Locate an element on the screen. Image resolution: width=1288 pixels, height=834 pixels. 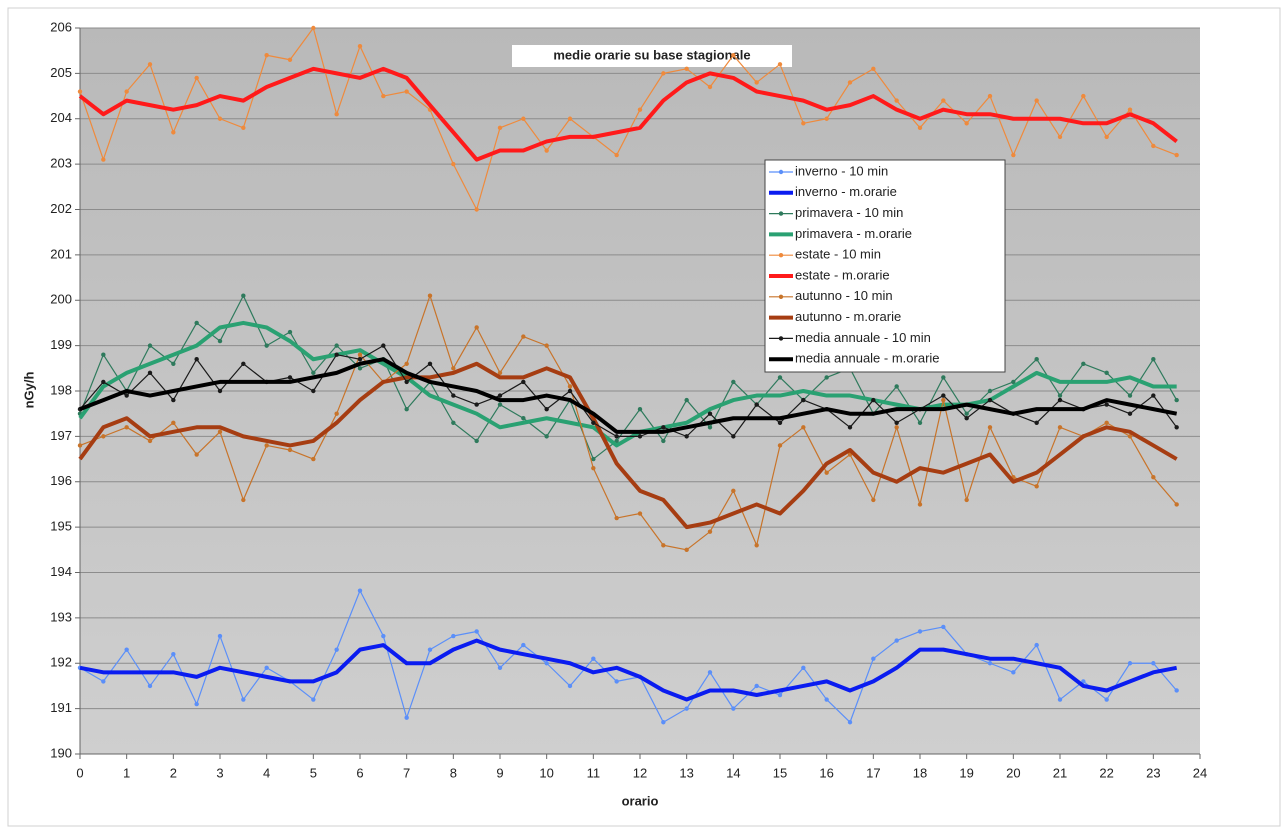
legend-label: estate - 10 min is located at coordinates (838, 254).